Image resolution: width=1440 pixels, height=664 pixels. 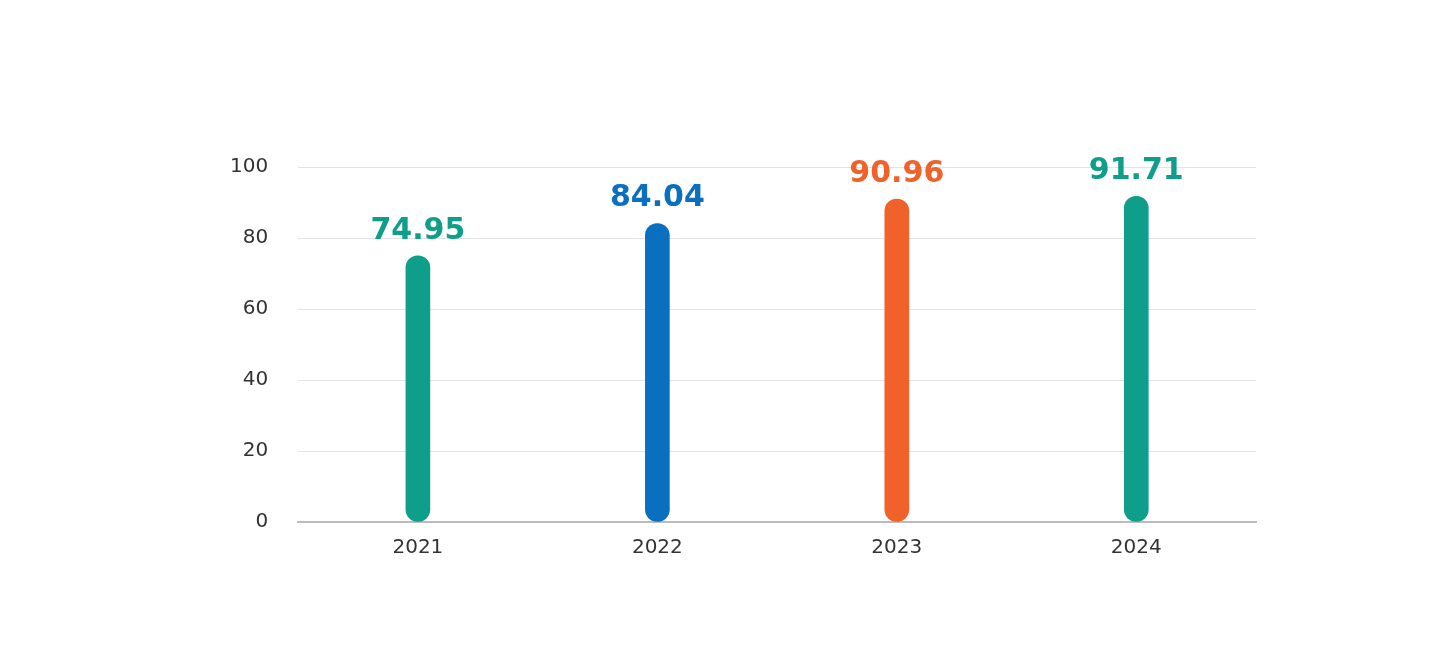 I want to click on y-tick-label: 20, so click(x=255, y=449).